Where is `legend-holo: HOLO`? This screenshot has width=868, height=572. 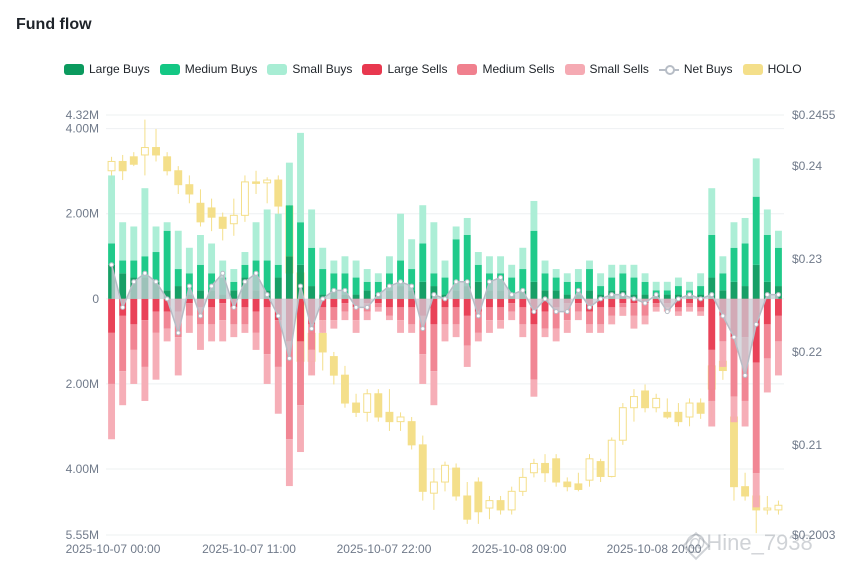
legend-holo: HOLO is located at coordinates (772, 69).